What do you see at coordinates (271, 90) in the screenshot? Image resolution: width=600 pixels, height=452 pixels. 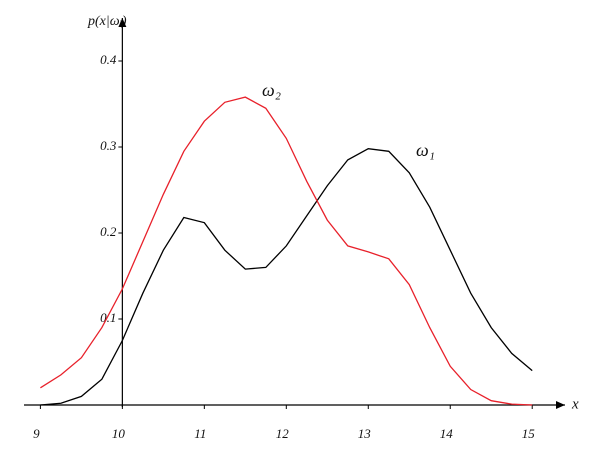 I see `series-label: ω₂` at bounding box center [271, 90].